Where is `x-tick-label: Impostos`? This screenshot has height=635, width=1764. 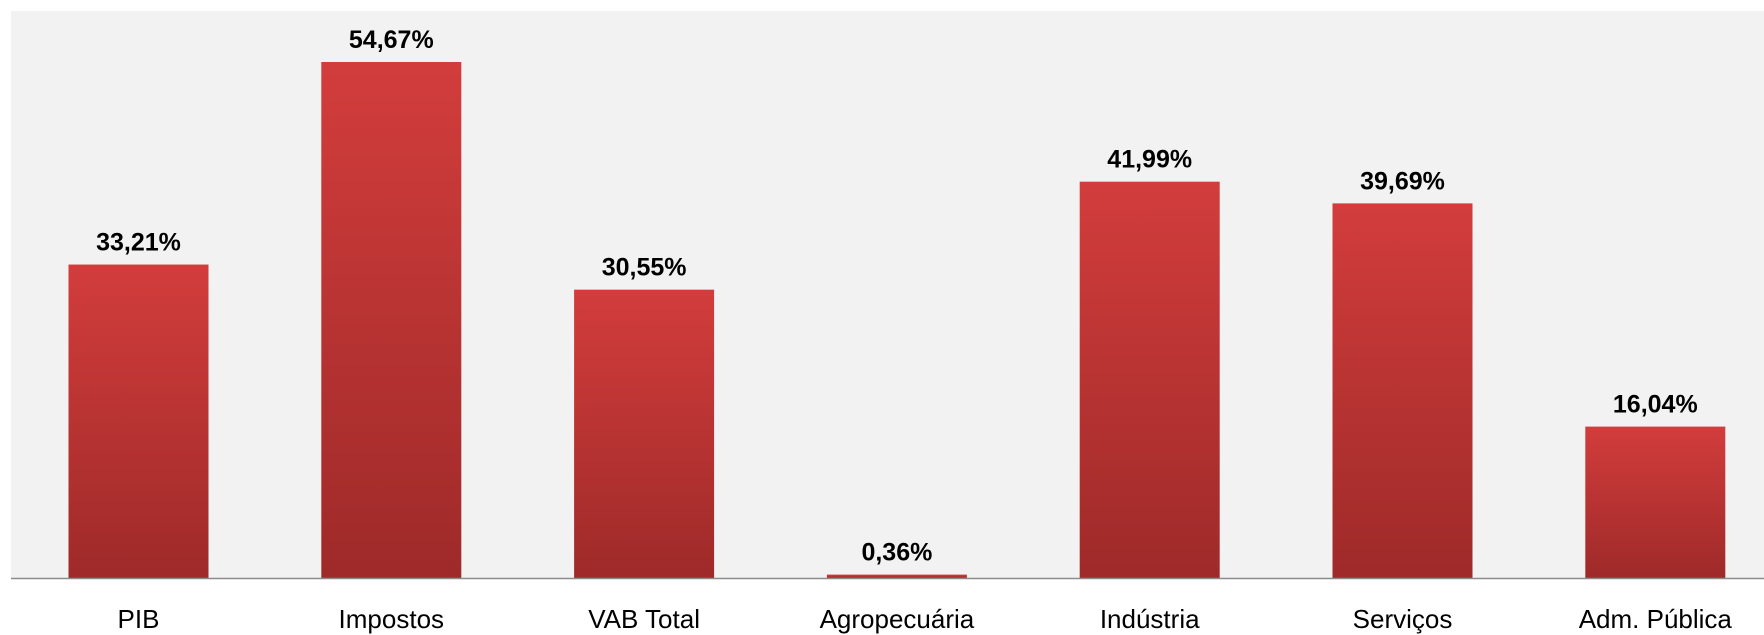
x-tick-label: Impostos is located at coordinates (392, 619).